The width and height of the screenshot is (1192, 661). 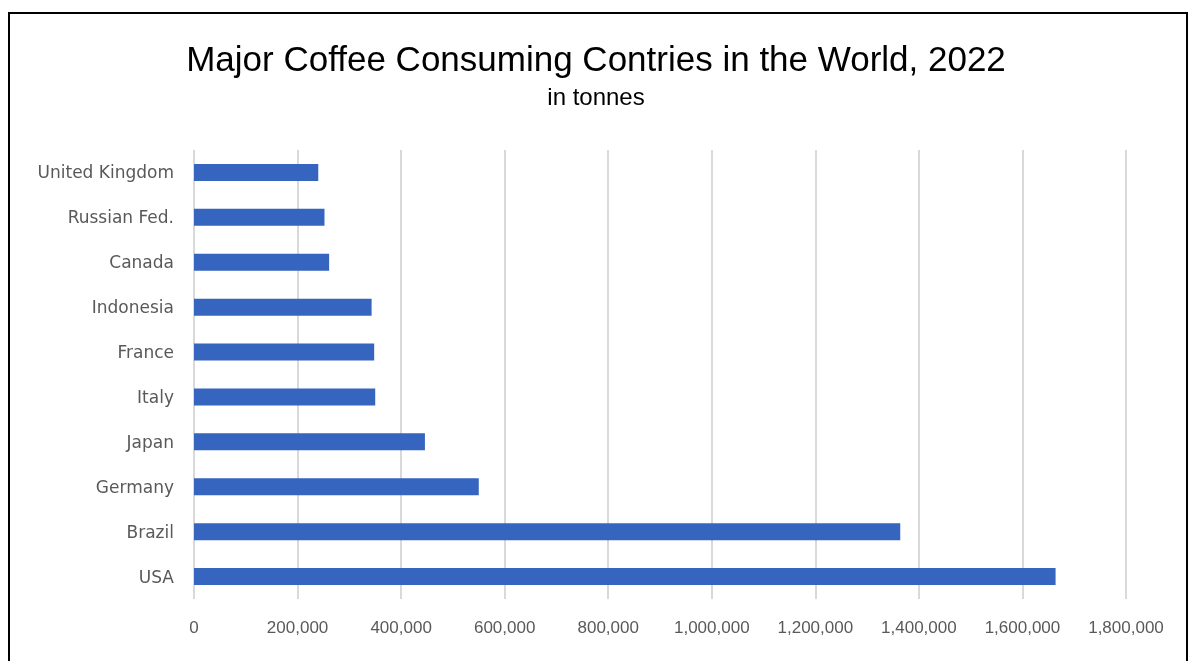 What do you see at coordinates (149, 441) in the screenshot?
I see `y-tick-label: Japan` at bounding box center [149, 441].